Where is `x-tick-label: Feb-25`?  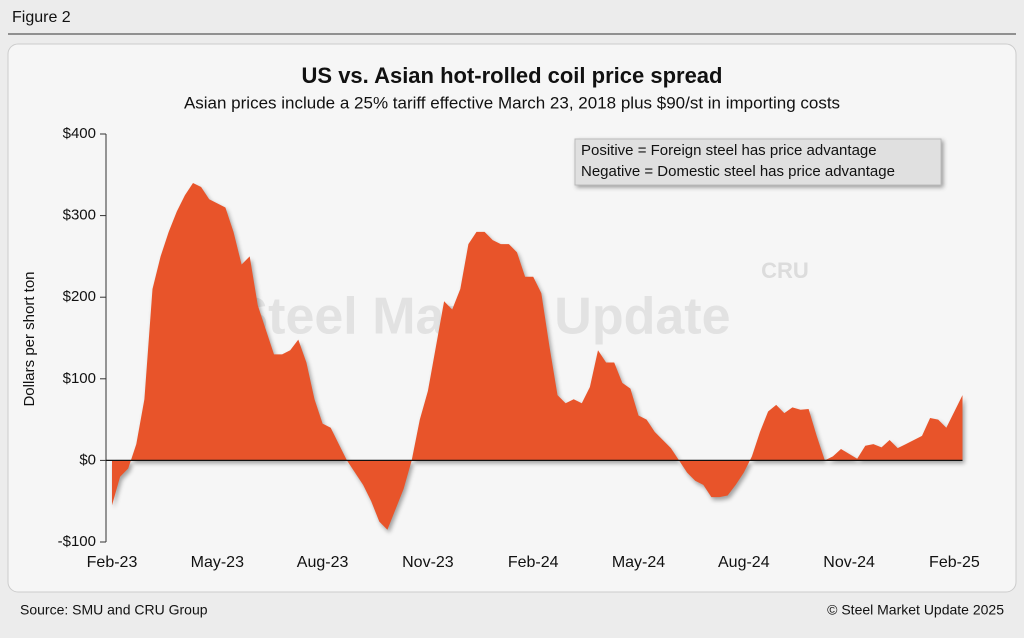 x-tick-label: Feb-25 is located at coordinates (954, 562).